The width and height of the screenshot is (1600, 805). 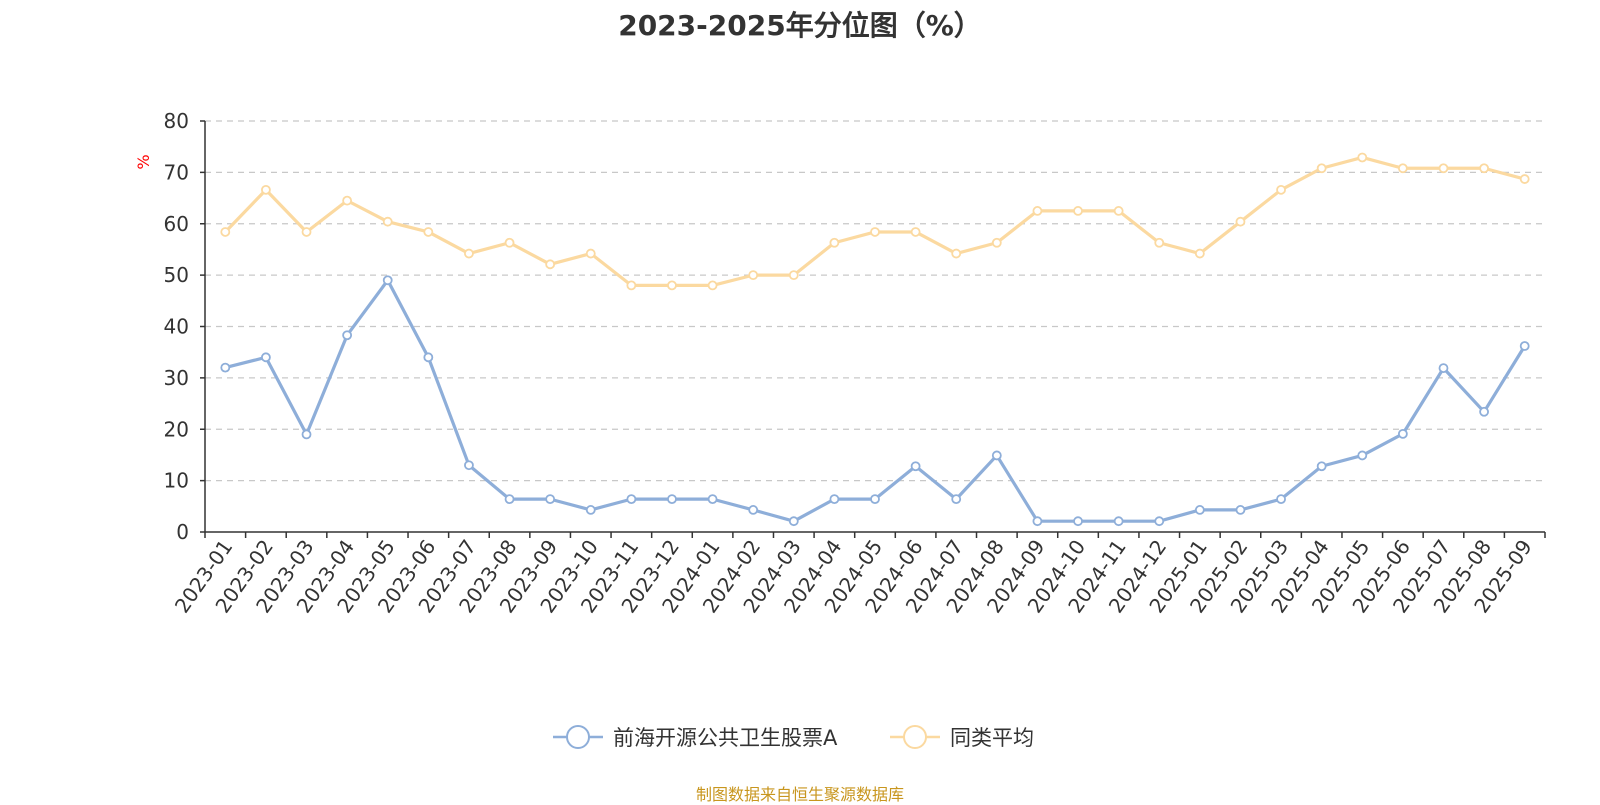 What do you see at coordinates (176, 224) in the screenshot?
I see `y-tick-label: 60` at bounding box center [176, 224].